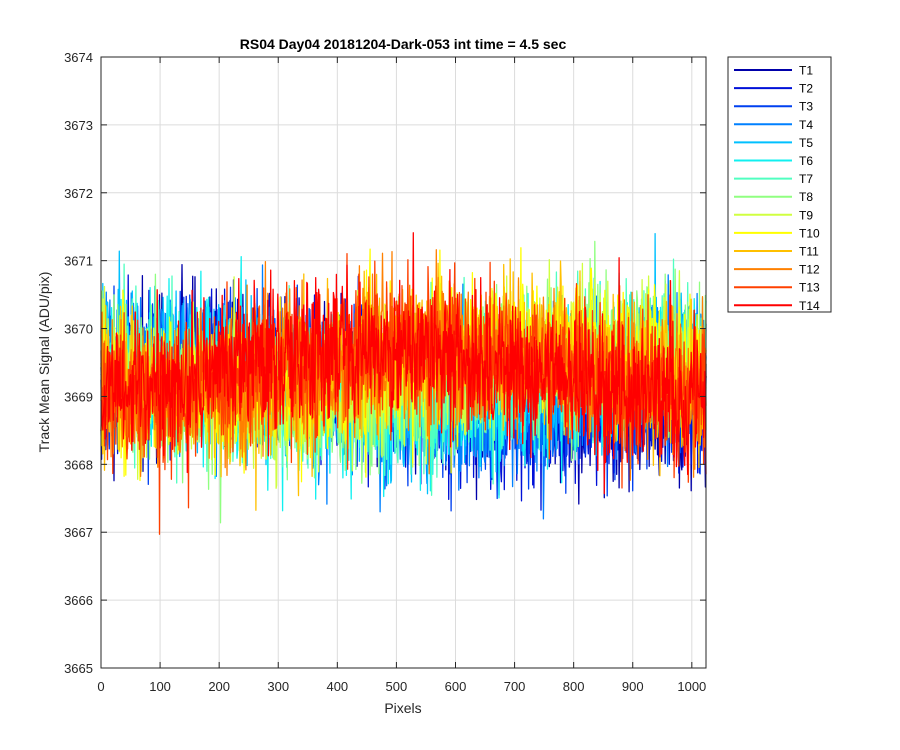  What do you see at coordinates (78, 329) in the screenshot?
I see `y-tick-label: 3670` at bounding box center [78, 329].